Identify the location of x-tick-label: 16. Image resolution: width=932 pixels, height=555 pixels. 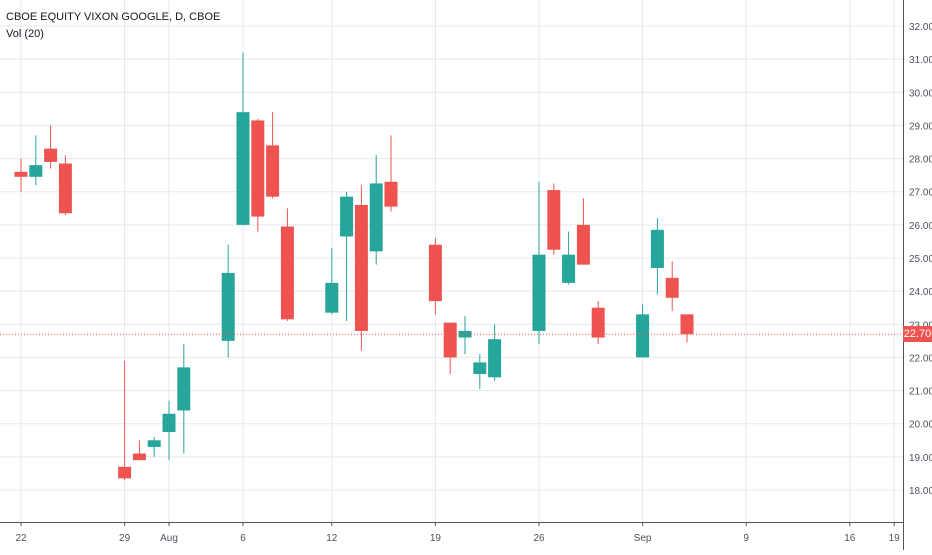
(850, 538).